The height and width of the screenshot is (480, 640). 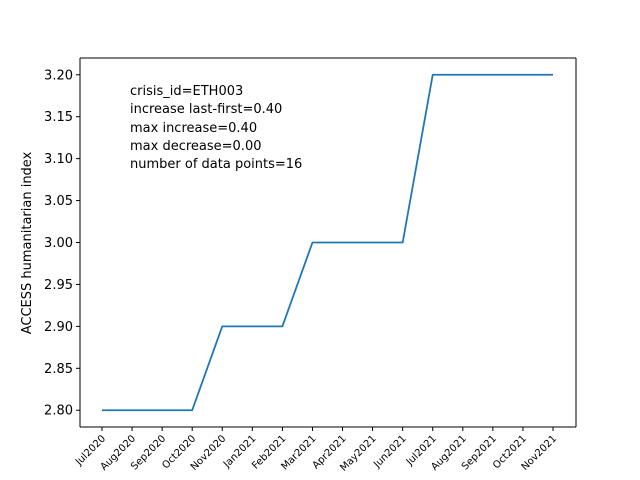 What do you see at coordinates (58, 159) in the screenshot?
I see `y-tick-label: 3.10` at bounding box center [58, 159].